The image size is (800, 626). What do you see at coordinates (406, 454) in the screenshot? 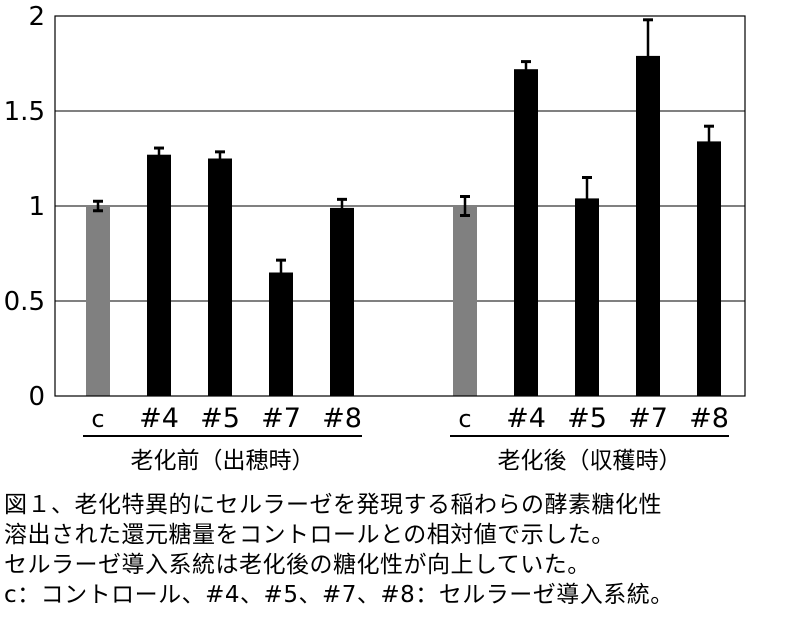
I see `group-labels: 老化前（出穂時） 老化後（収穫時）` at bounding box center [406, 454].